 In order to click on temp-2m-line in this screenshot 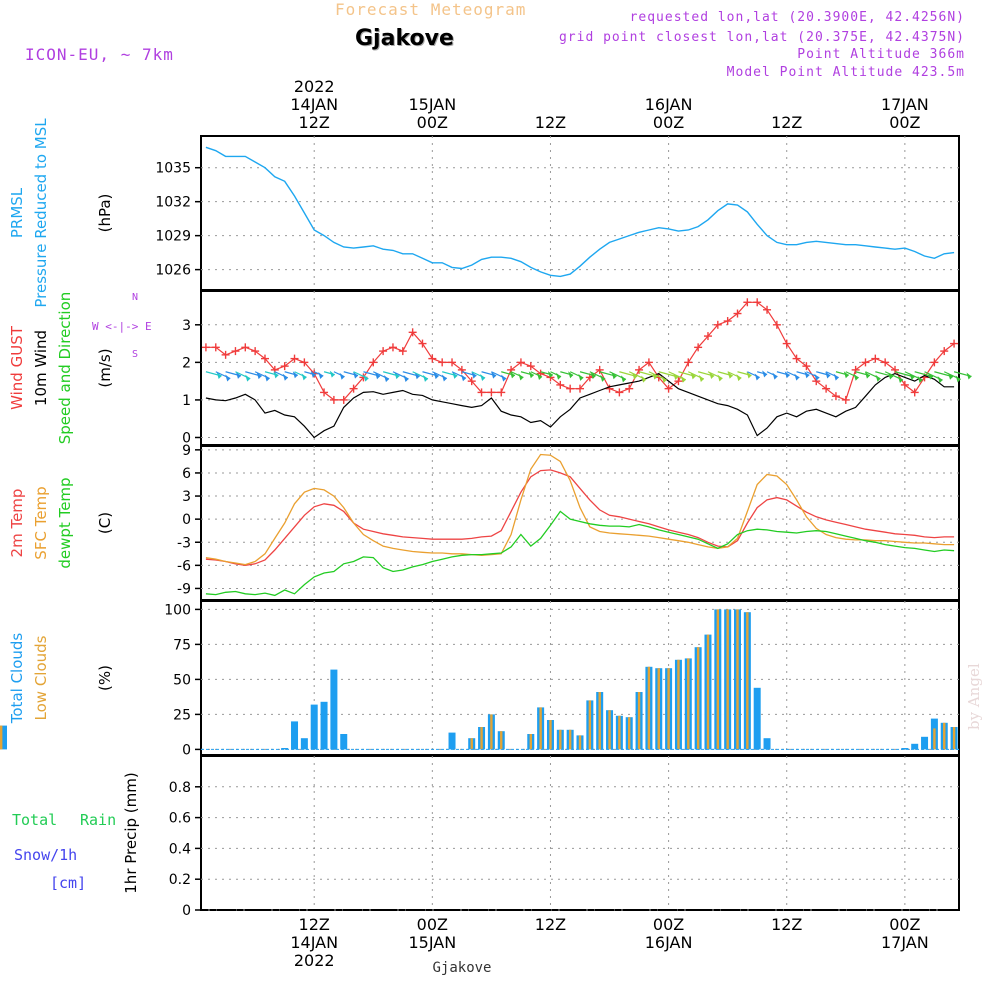, I will do `click(580, 518)`.